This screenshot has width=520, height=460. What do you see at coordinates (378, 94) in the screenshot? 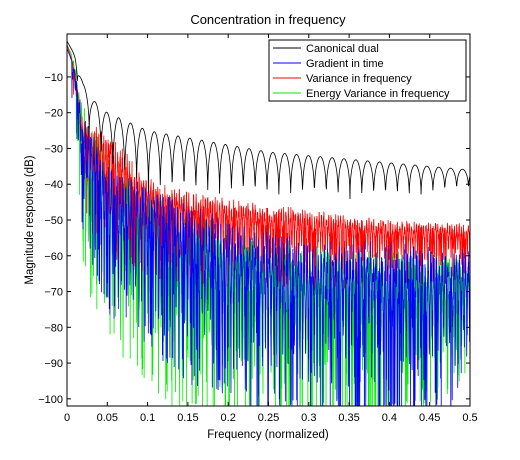
I see `legend-label-3: Energy Variance in frequency` at bounding box center [378, 94].